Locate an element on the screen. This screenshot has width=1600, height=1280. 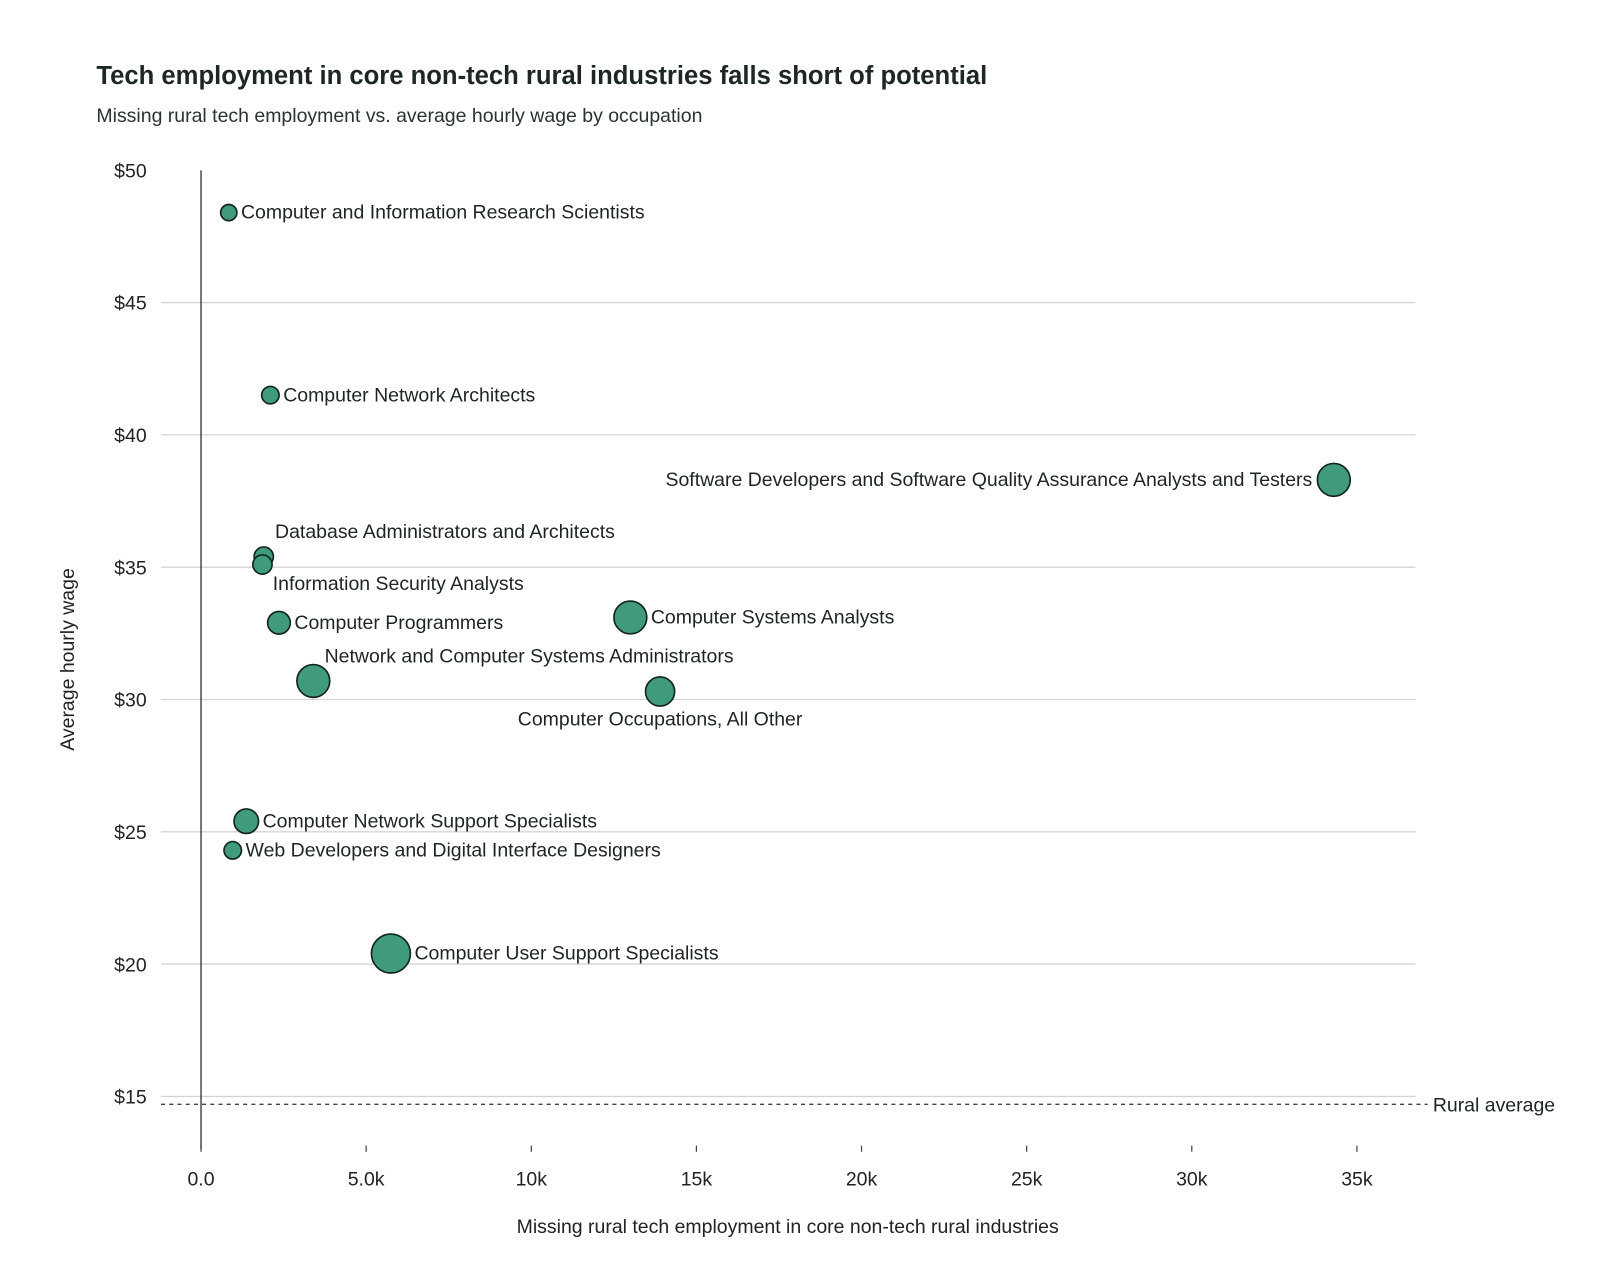
data-point: Computer Network Architects is located at coordinates (398, 395).